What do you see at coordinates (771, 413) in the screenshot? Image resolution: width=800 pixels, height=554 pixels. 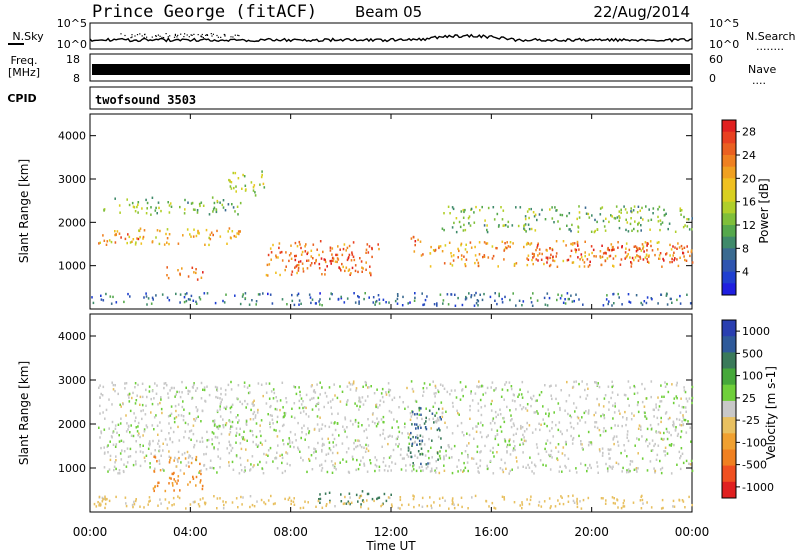 I see `velocity-colorbar-label: Velocity [m s-1]` at bounding box center [771, 413].